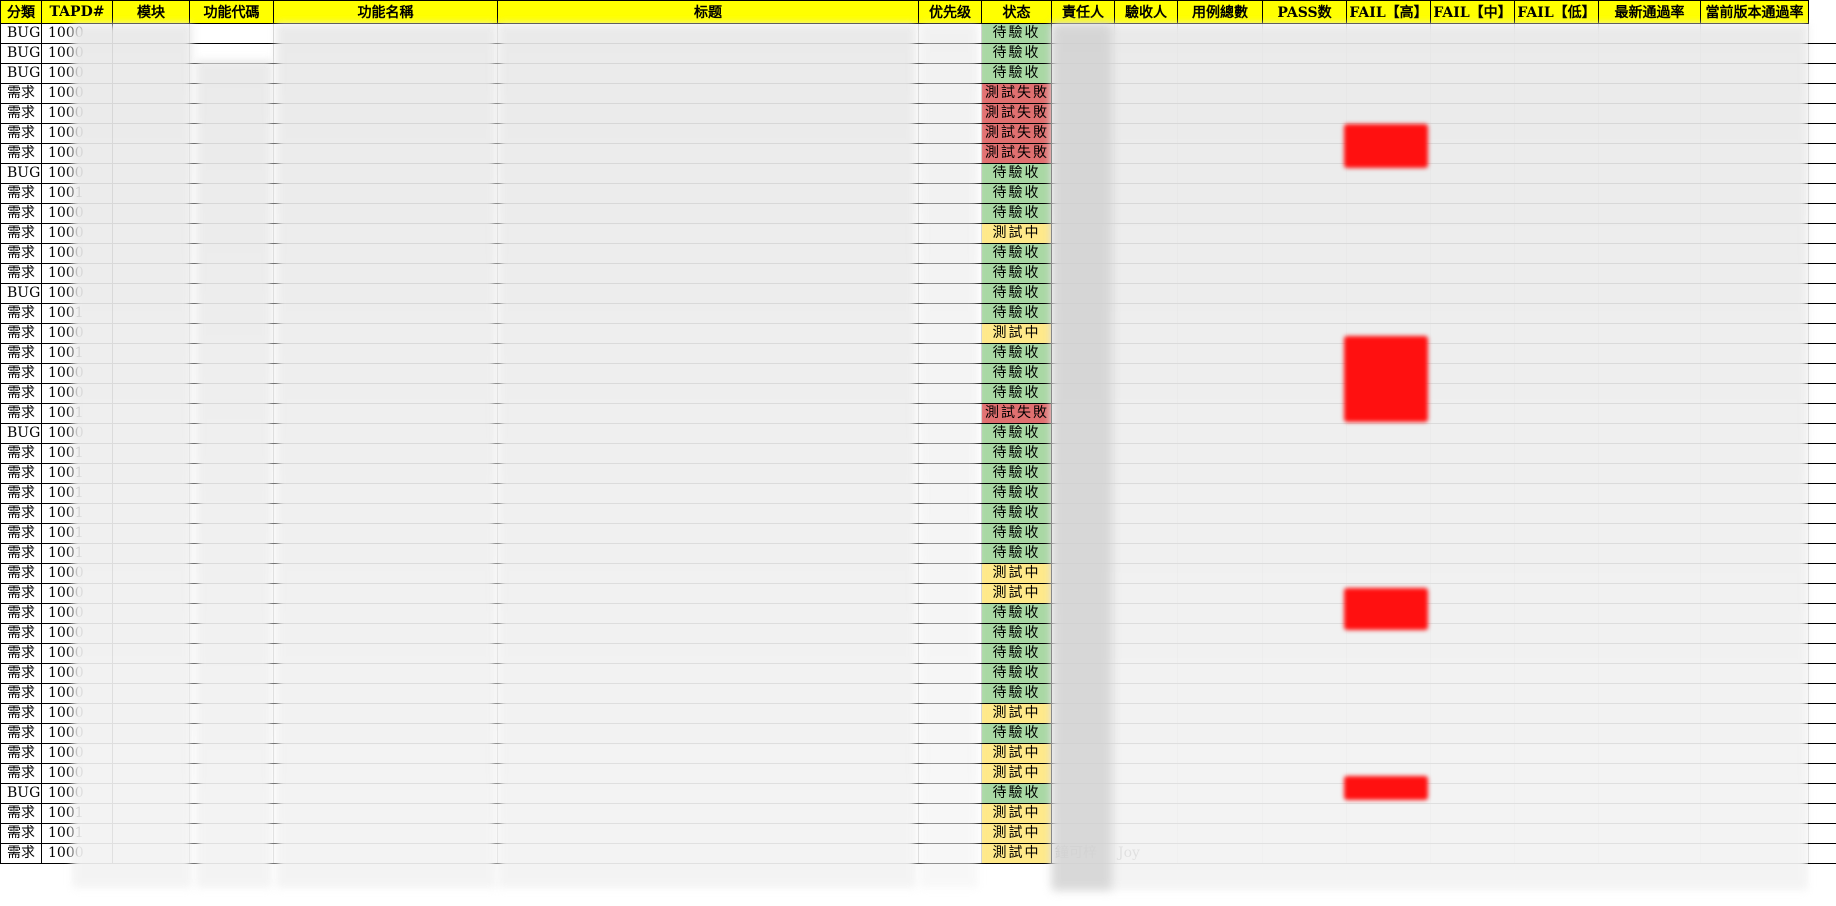 The width and height of the screenshot is (1836, 906). I want to click on header-current-pass-rate: 當前版本通過率, so click(1754, 12).